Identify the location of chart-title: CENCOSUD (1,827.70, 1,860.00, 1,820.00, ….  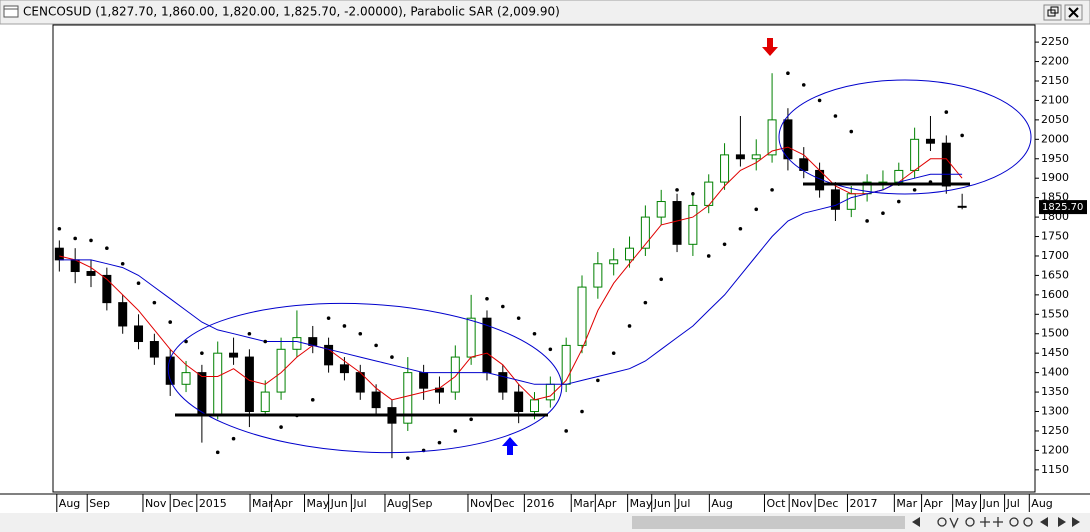
(291, 12).